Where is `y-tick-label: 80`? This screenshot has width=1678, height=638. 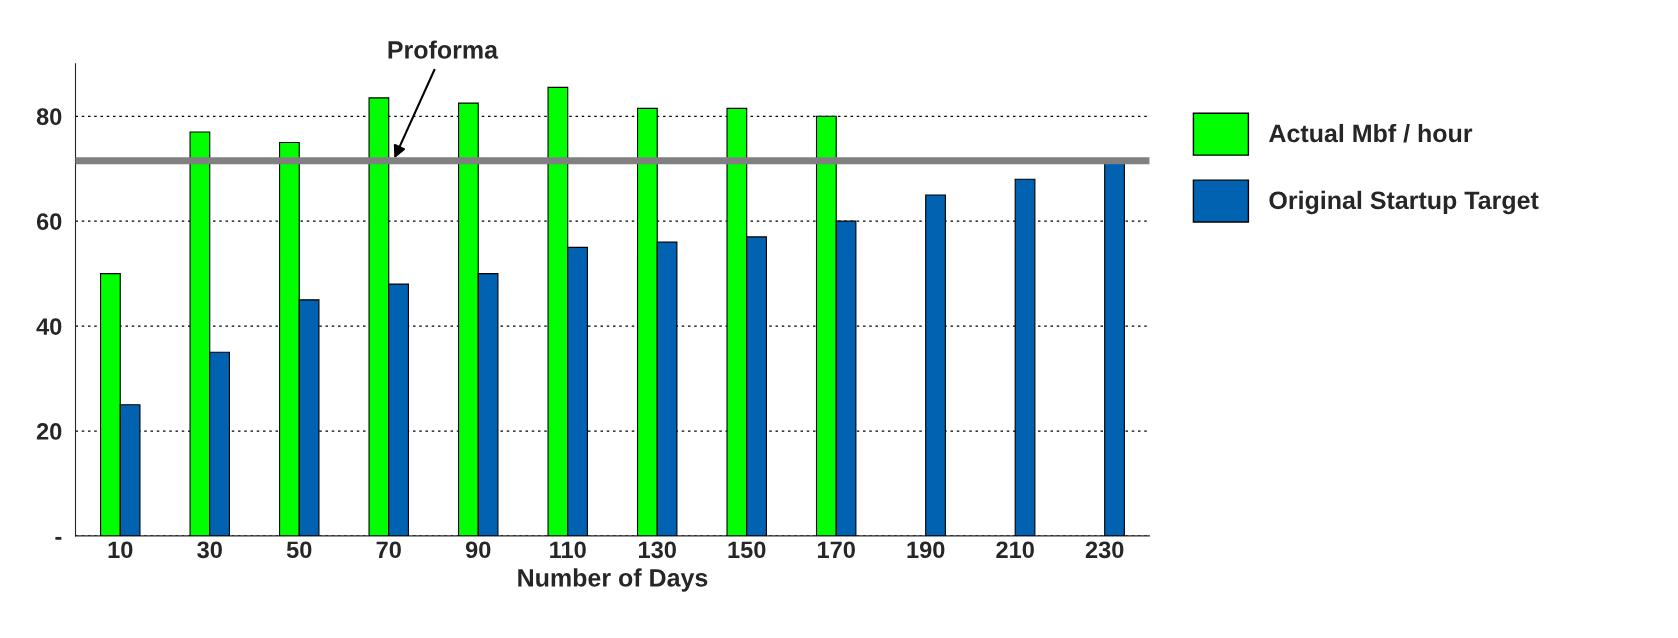
y-tick-label: 80 is located at coordinates (49, 117).